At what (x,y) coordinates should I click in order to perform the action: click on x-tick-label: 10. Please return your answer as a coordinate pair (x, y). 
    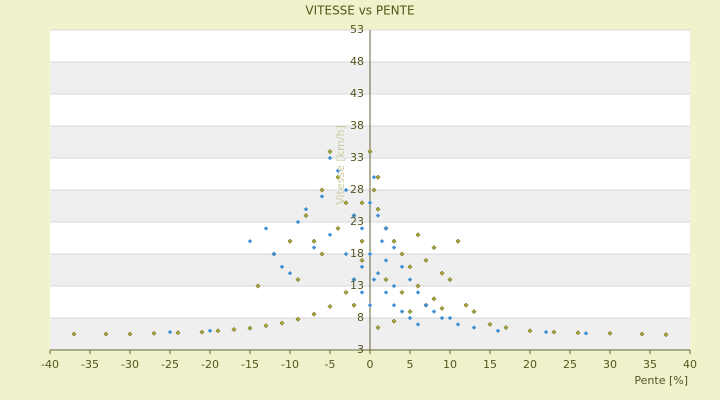
    Looking at the image, I should click on (450, 364).